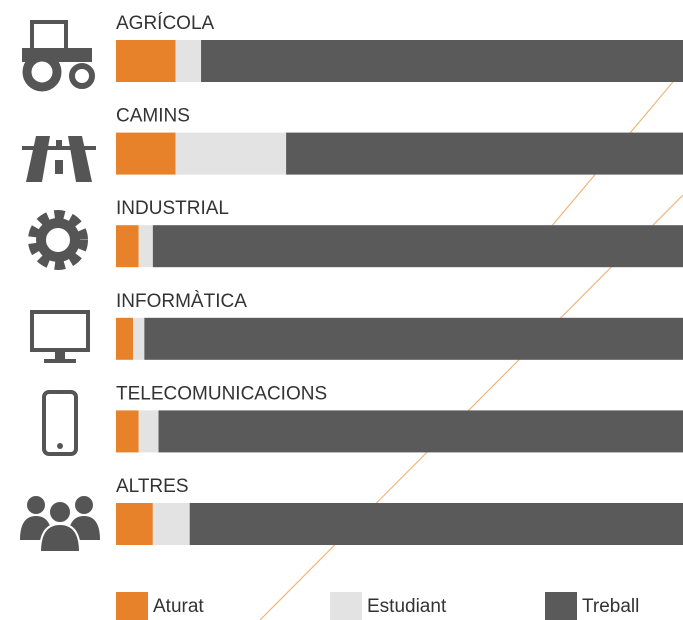  Describe the element at coordinates (59, 159) in the screenshot. I see `road-icon` at that location.